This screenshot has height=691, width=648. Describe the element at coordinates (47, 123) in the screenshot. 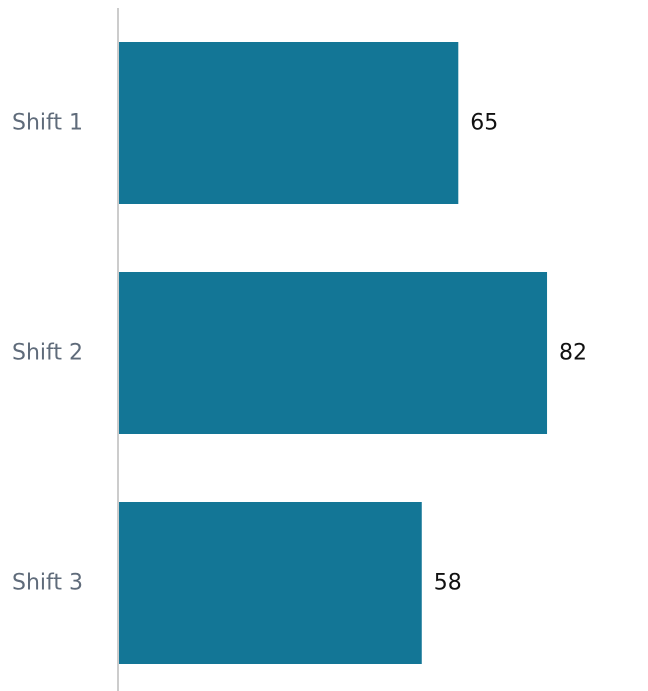

I see `category-label-1: Shift 1` at that location.